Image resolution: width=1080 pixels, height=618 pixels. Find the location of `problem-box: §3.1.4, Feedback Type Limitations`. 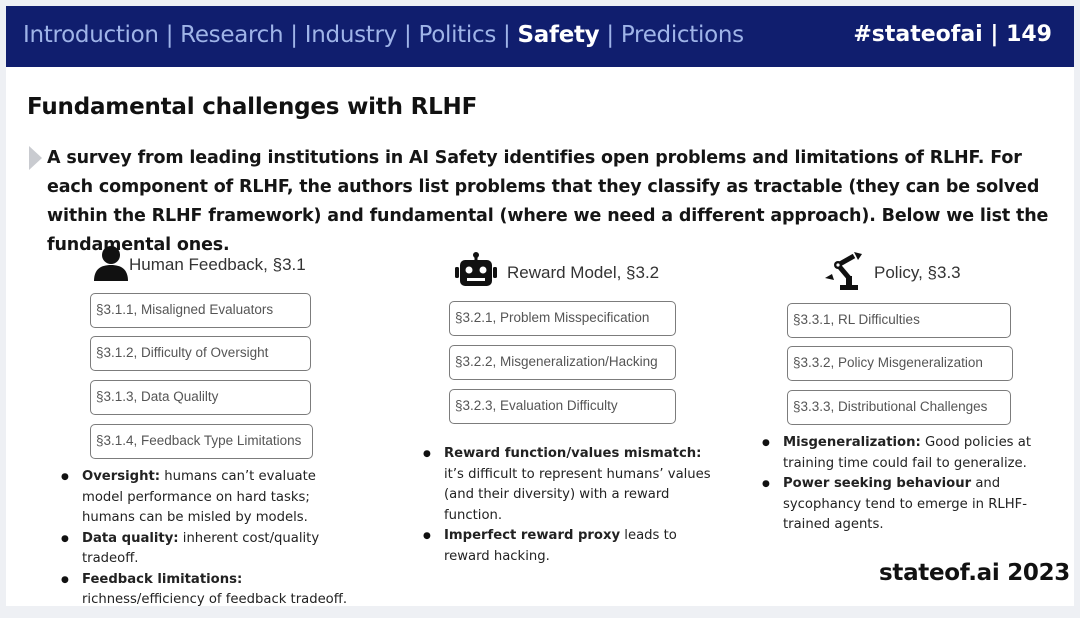

problem-box: §3.1.4, Feedback Type Limitations is located at coordinates (201, 441).